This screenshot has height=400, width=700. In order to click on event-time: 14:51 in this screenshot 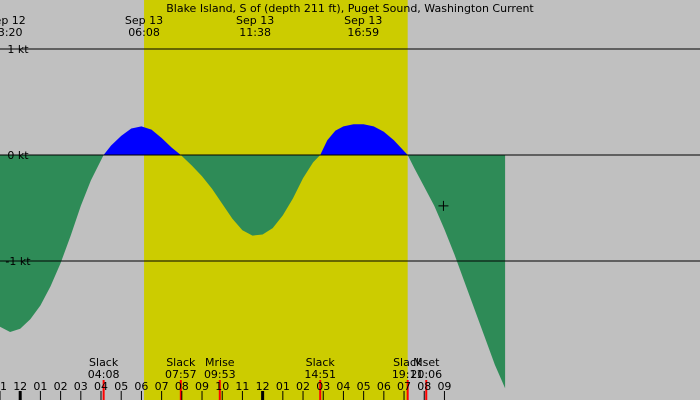, I will do `click(320, 374)`.